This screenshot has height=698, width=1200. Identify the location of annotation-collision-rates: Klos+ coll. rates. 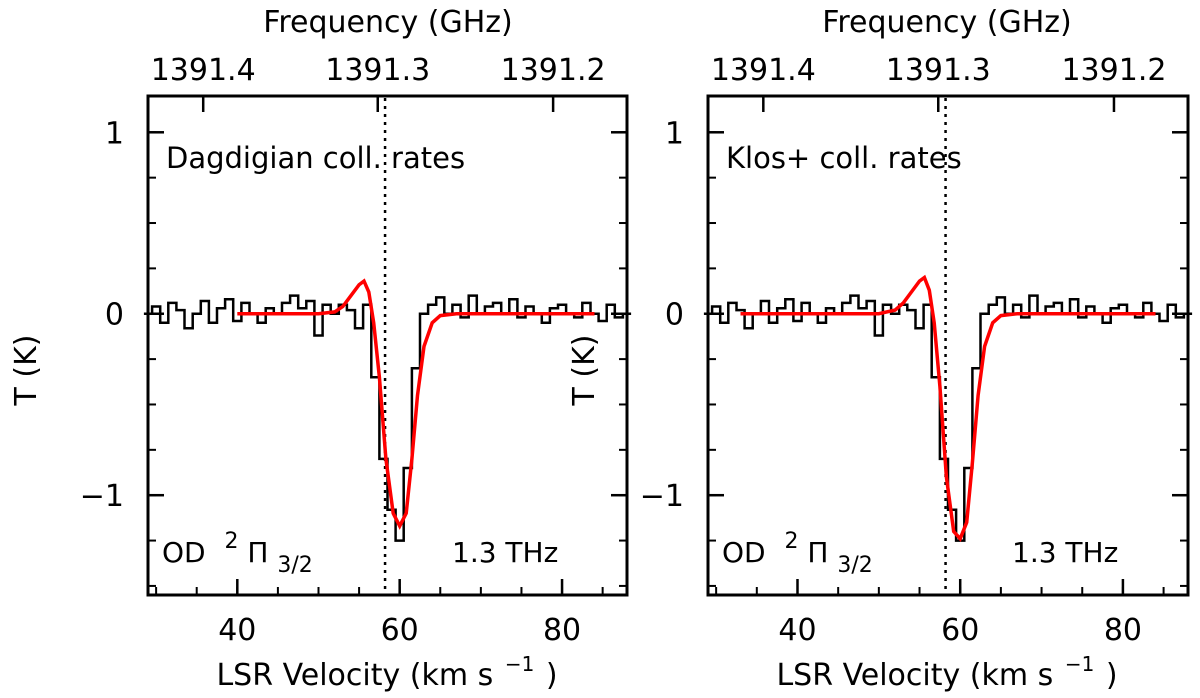
(844, 158).